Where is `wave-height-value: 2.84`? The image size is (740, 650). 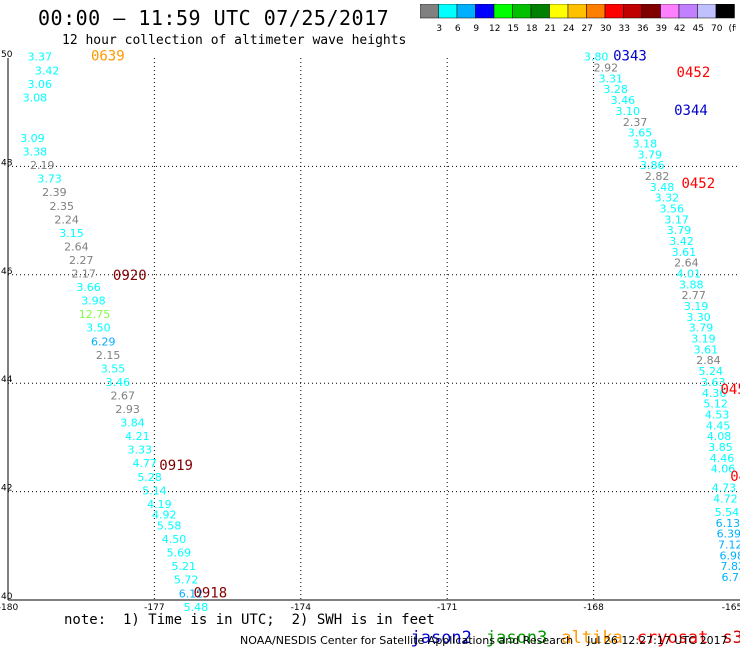 wave-height-value: 2.84 is located at coordinates (708, 360).